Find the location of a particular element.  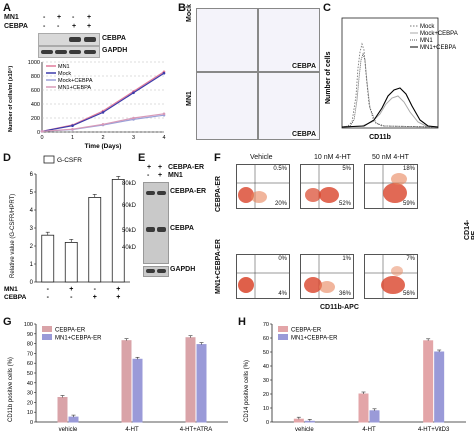

y-tick-label: 30 is located at coordinates (266, 381).